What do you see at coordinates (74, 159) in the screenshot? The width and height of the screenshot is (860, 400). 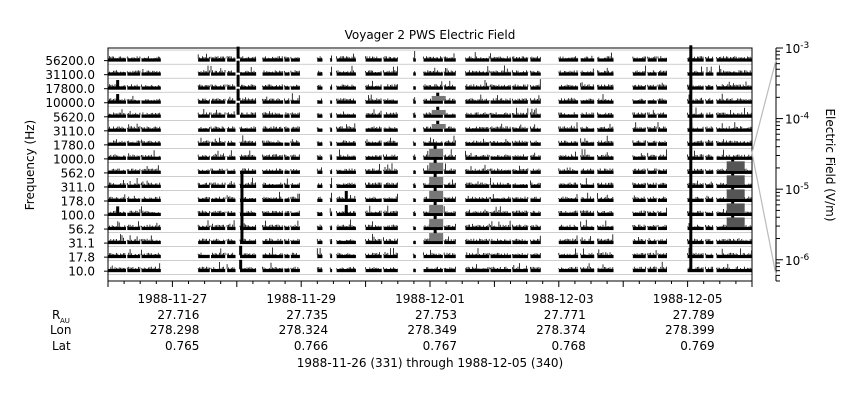 I see `frequency-tick-label: 1000.0` at bounding box center [74, 159].